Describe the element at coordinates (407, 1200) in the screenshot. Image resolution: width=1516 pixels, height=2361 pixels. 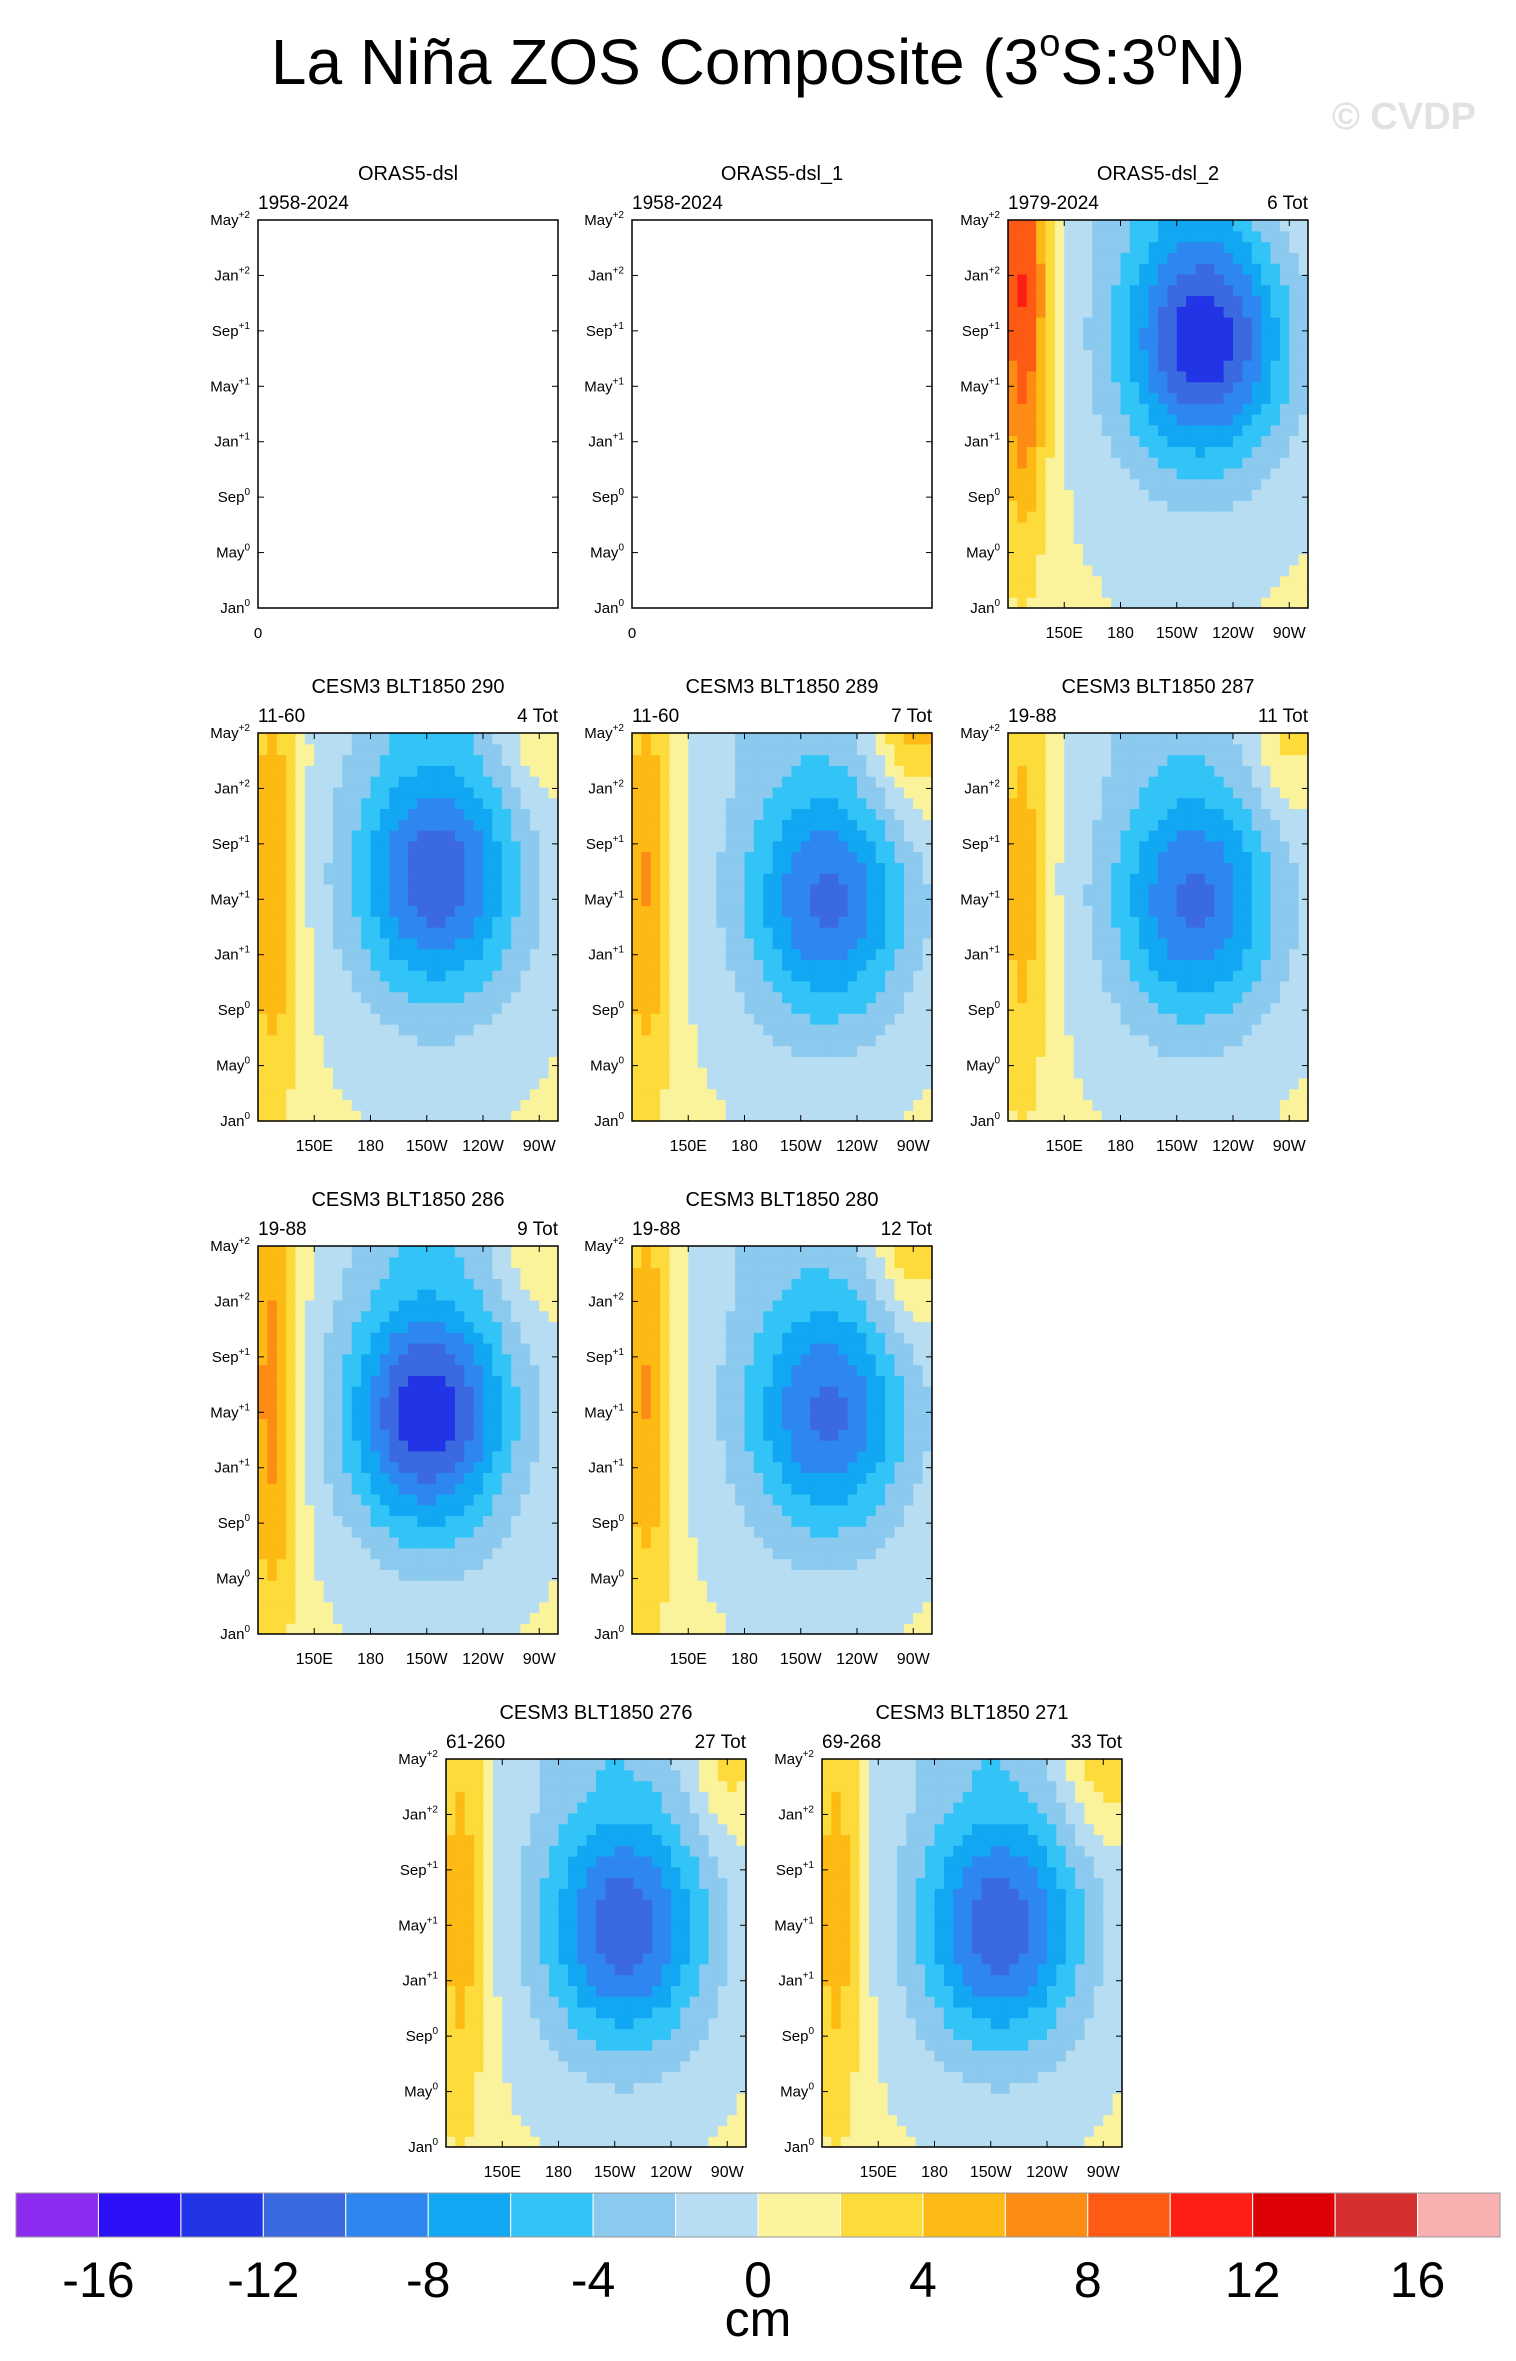
I see `panel-title: CESM3 BLT1850 286` at that location.